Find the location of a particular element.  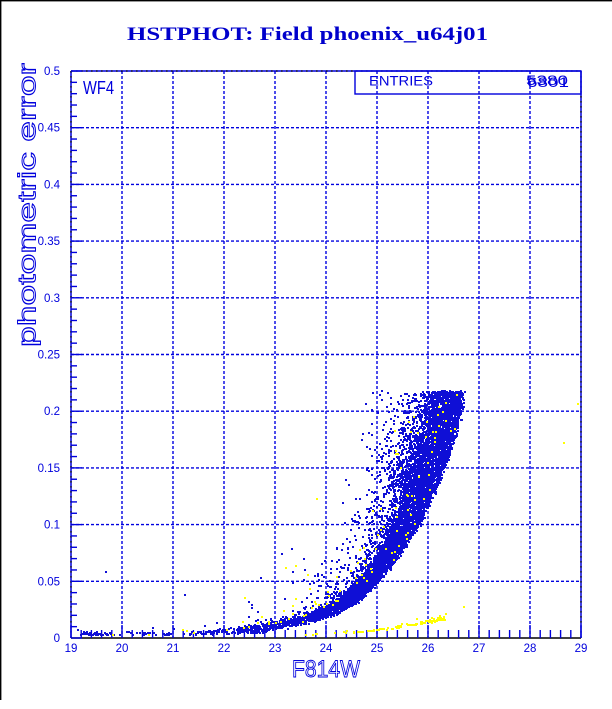

svg-text: 28 is located at coordinates (530, 649).